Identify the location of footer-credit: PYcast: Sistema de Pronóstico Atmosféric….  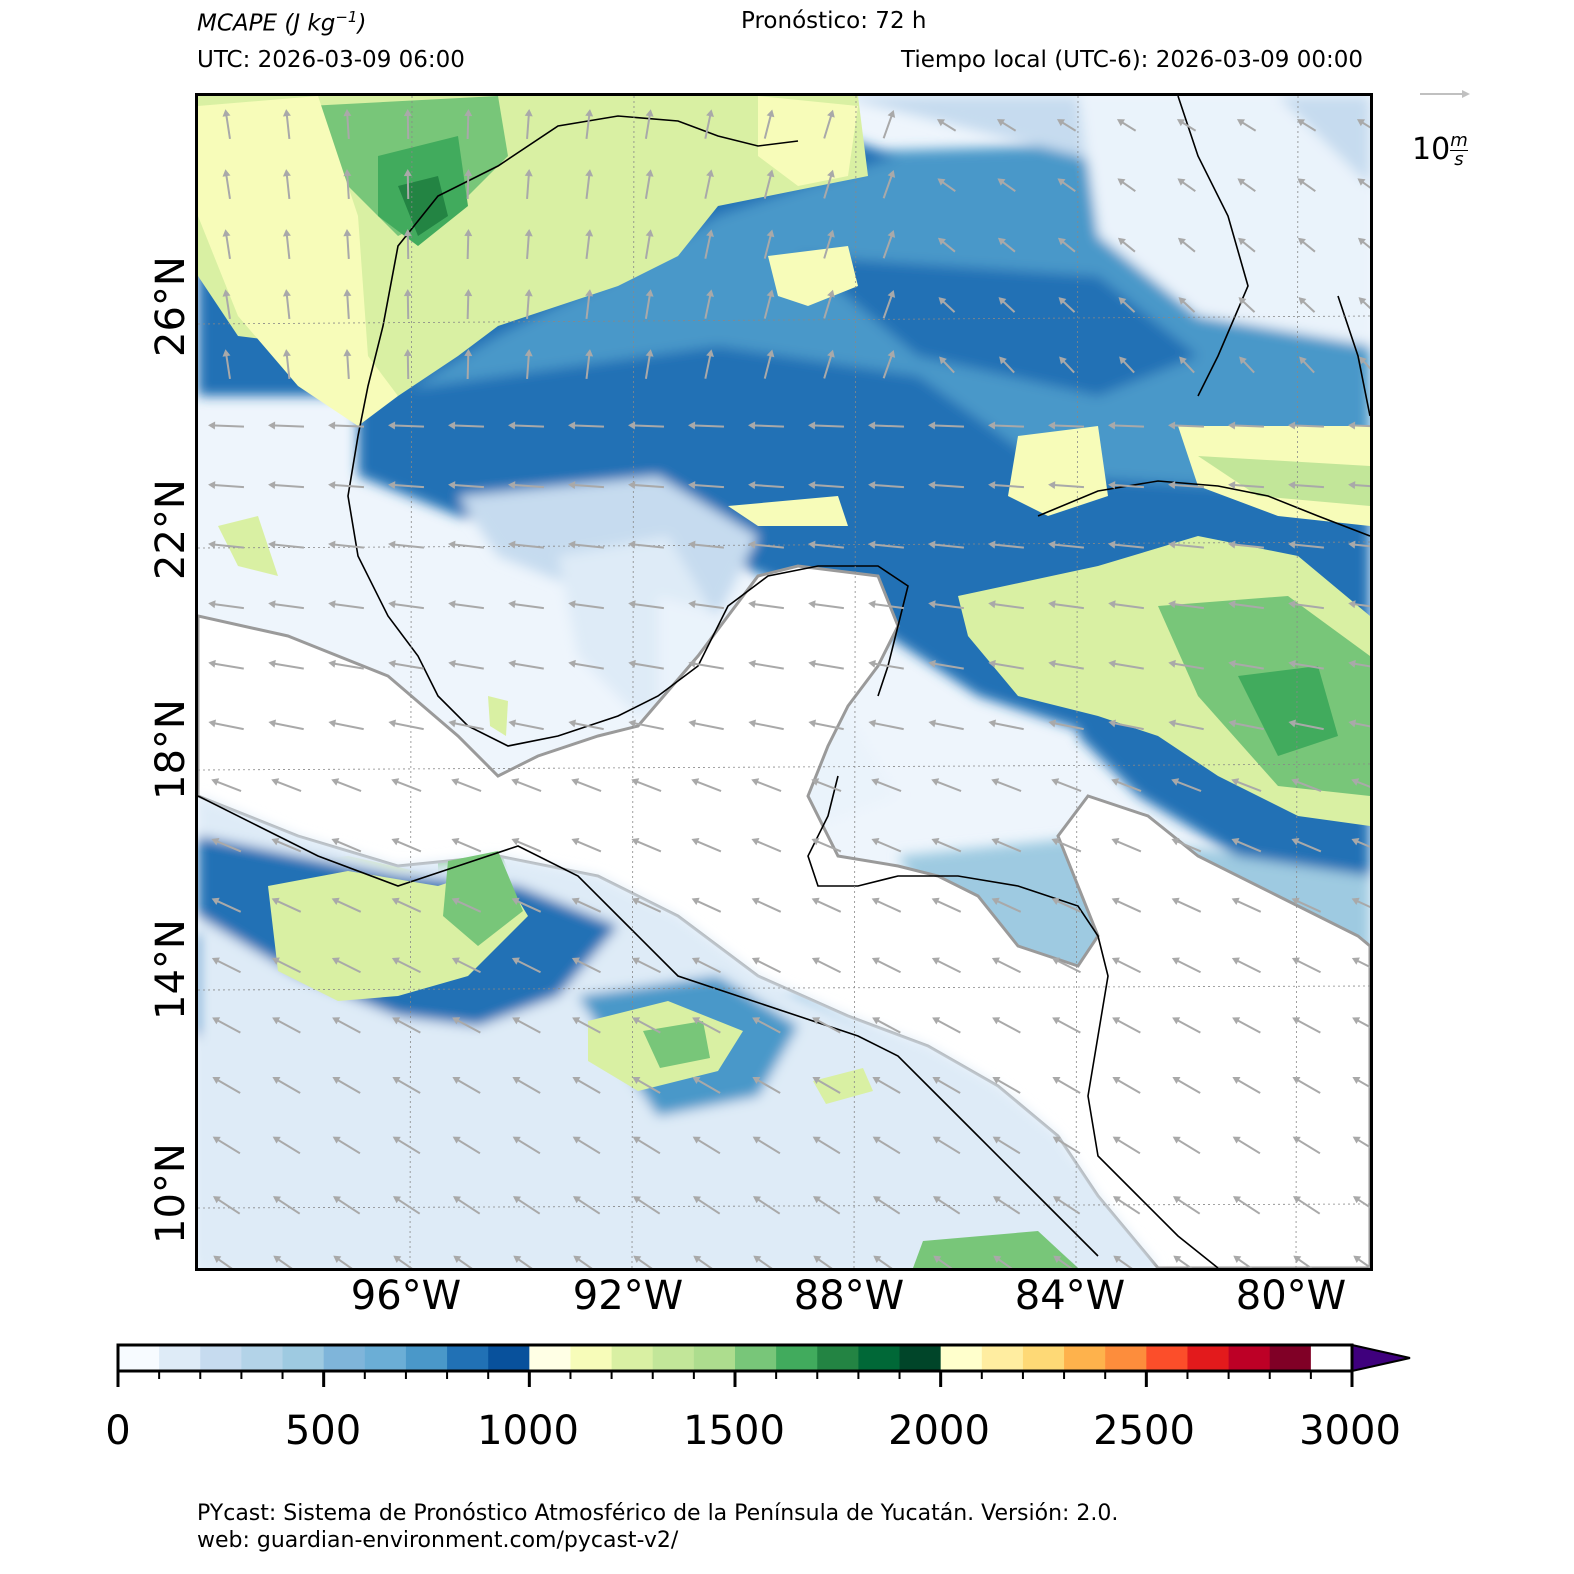
(658, 1513).